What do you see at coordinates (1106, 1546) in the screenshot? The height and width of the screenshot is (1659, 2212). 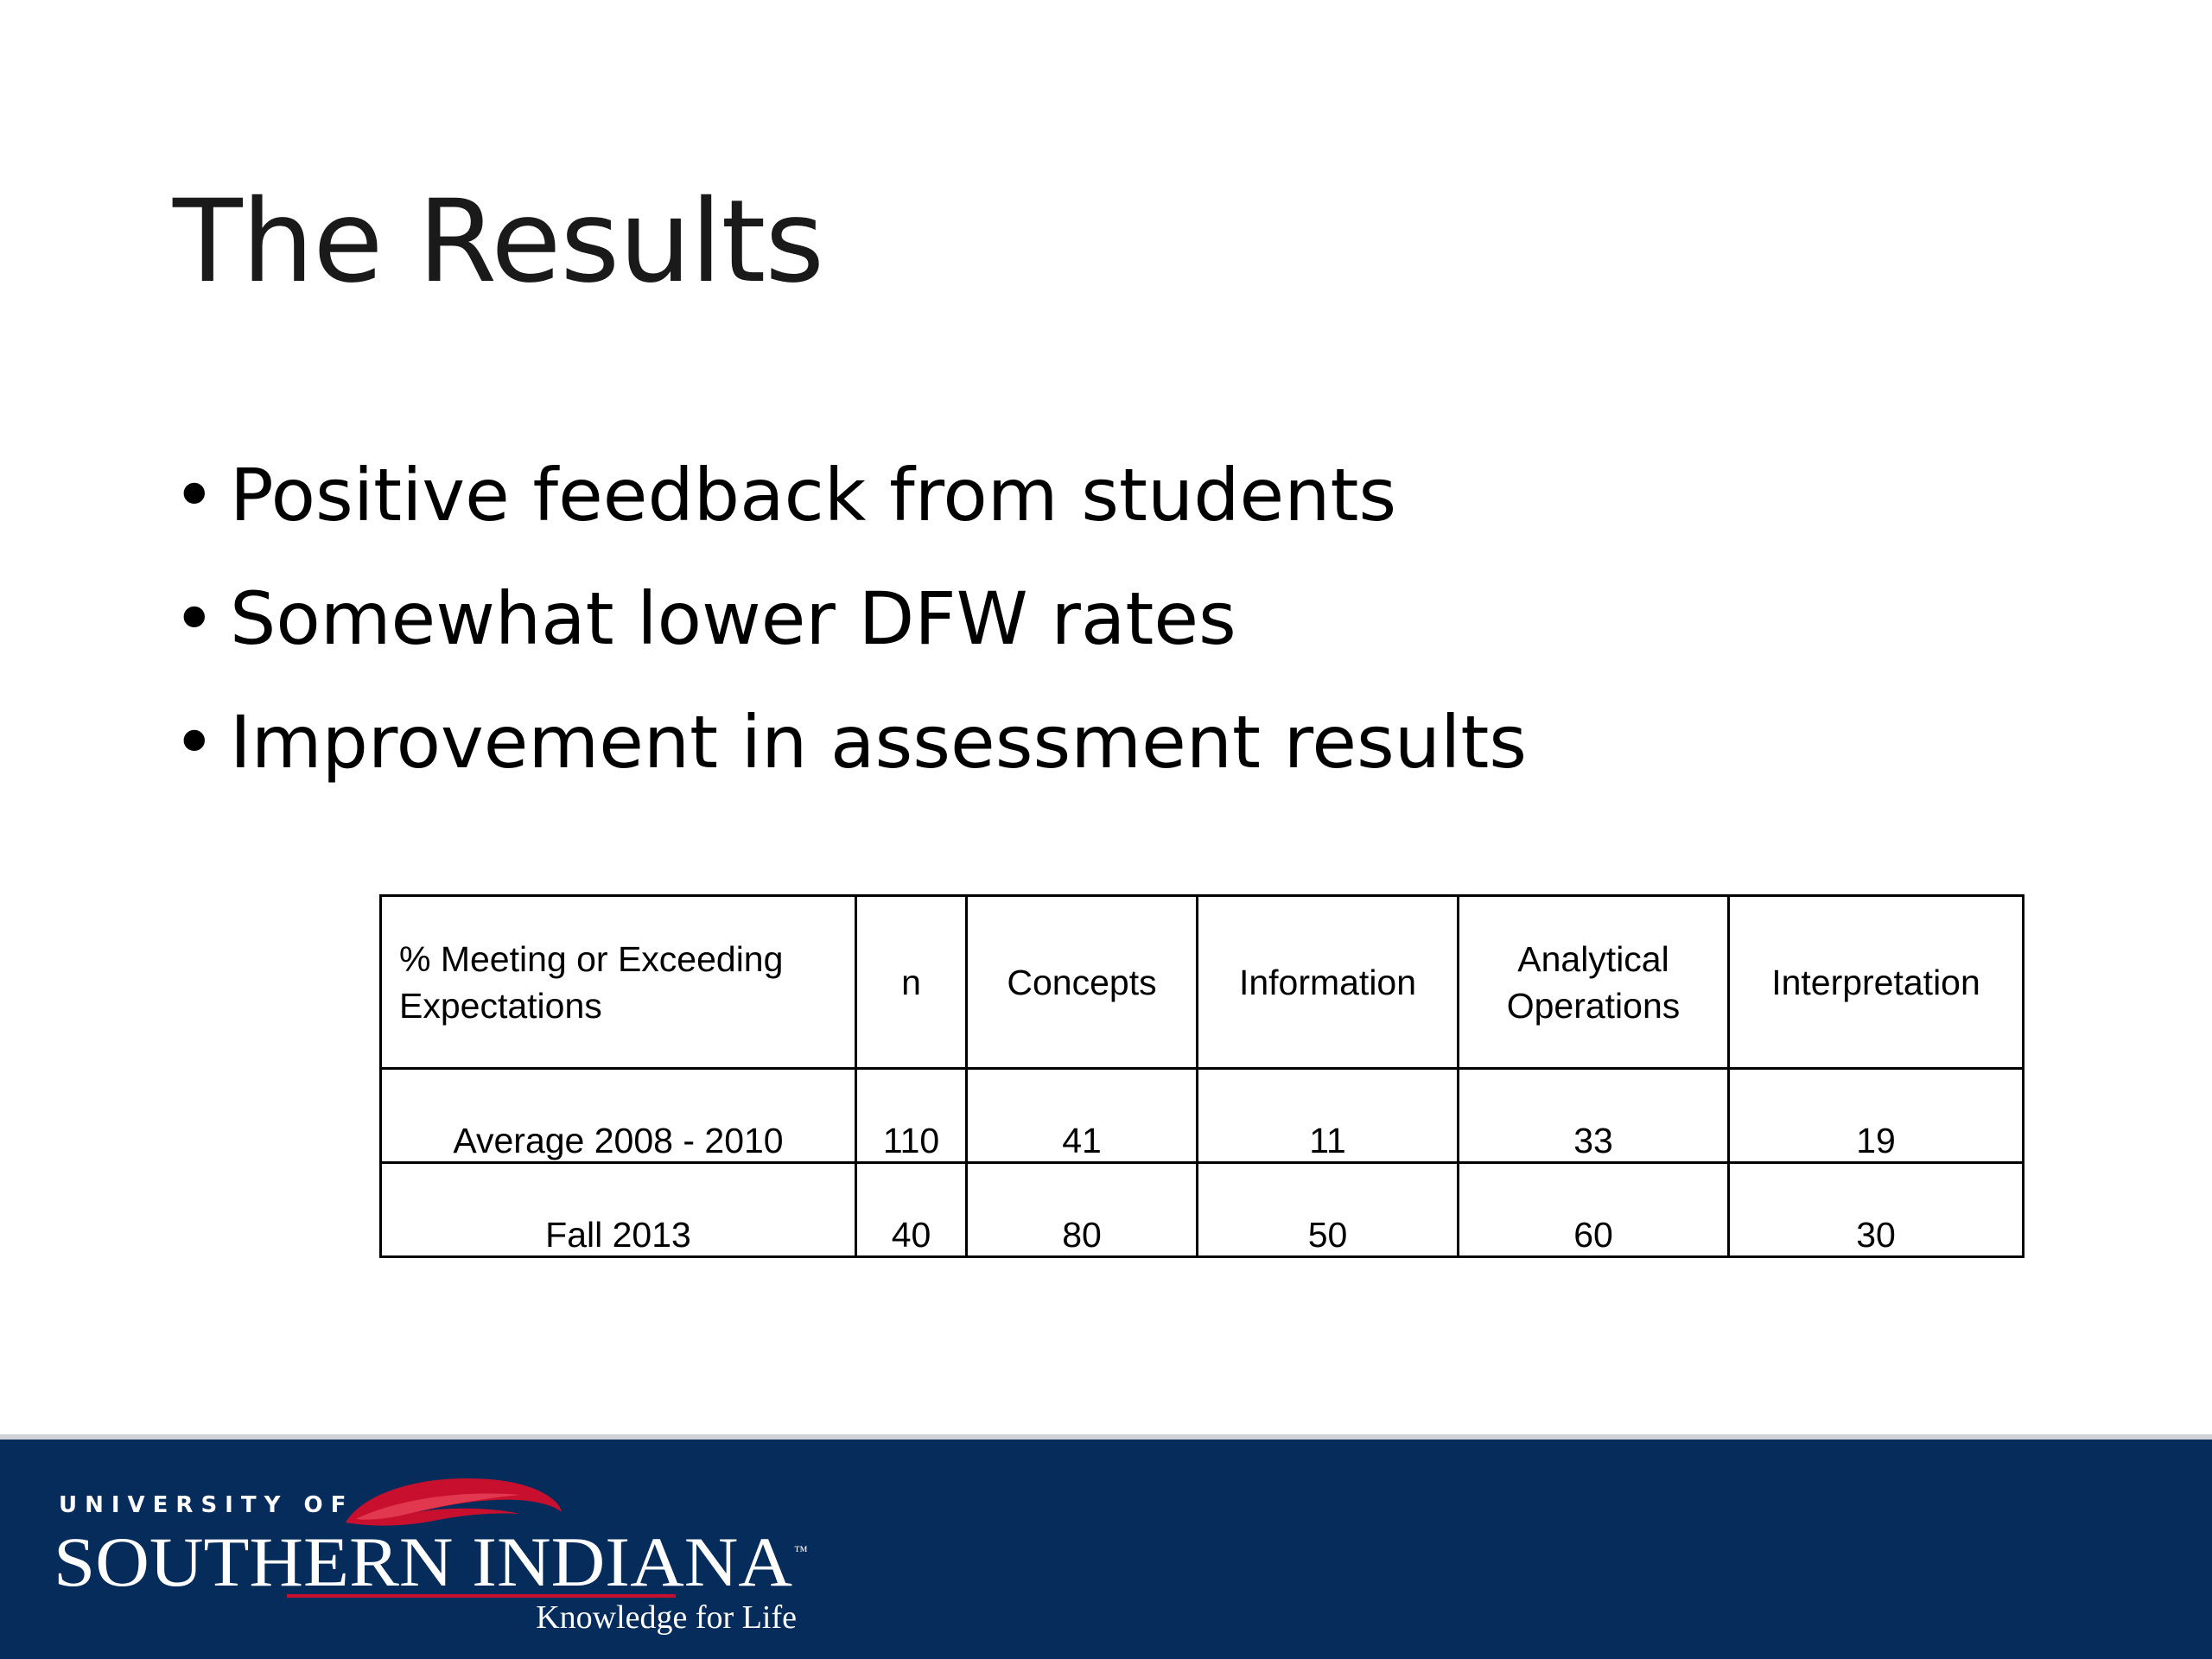 I see `footer-band` at bounding box center [1106, 1546].